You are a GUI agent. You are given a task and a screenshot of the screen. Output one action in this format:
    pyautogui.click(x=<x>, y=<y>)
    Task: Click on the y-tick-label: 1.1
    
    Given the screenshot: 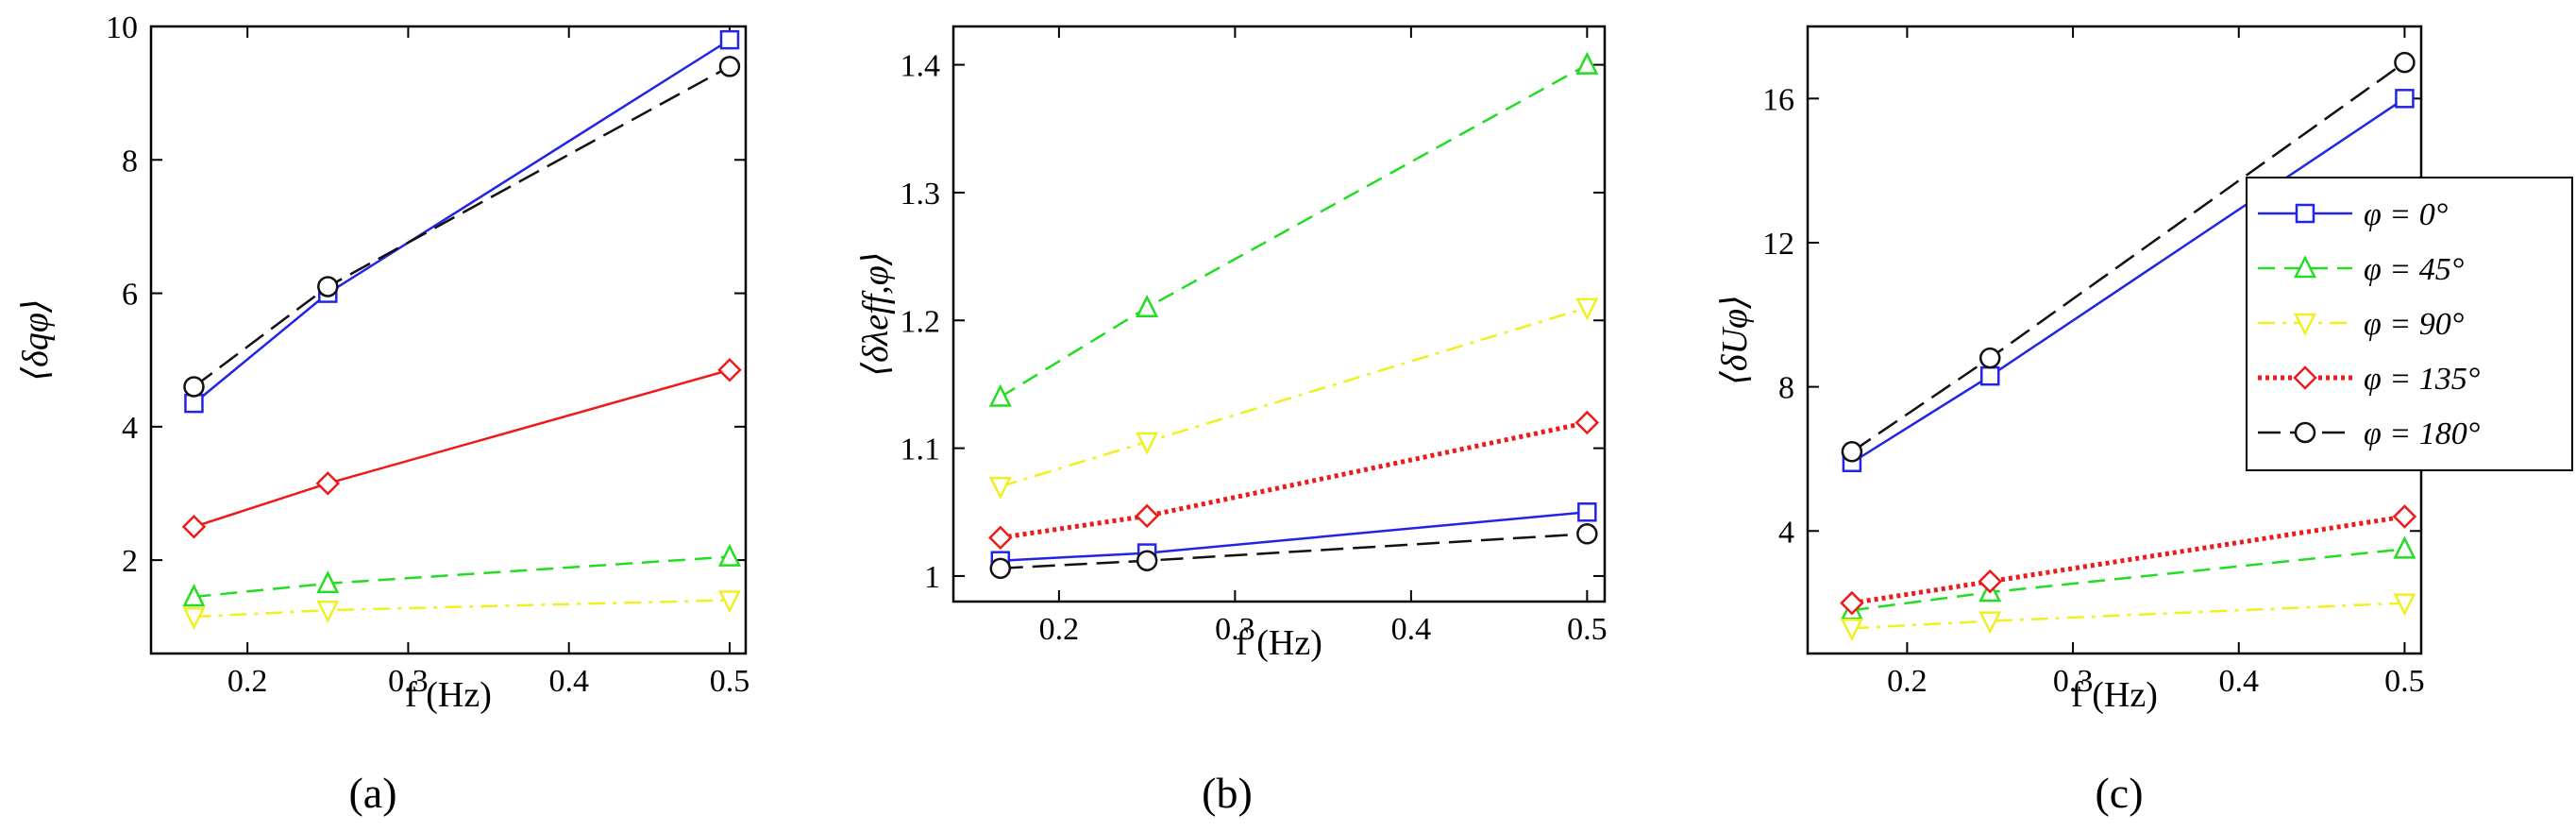 What is the action you would take?
    pyautogui.click(x=921, y=450)
    